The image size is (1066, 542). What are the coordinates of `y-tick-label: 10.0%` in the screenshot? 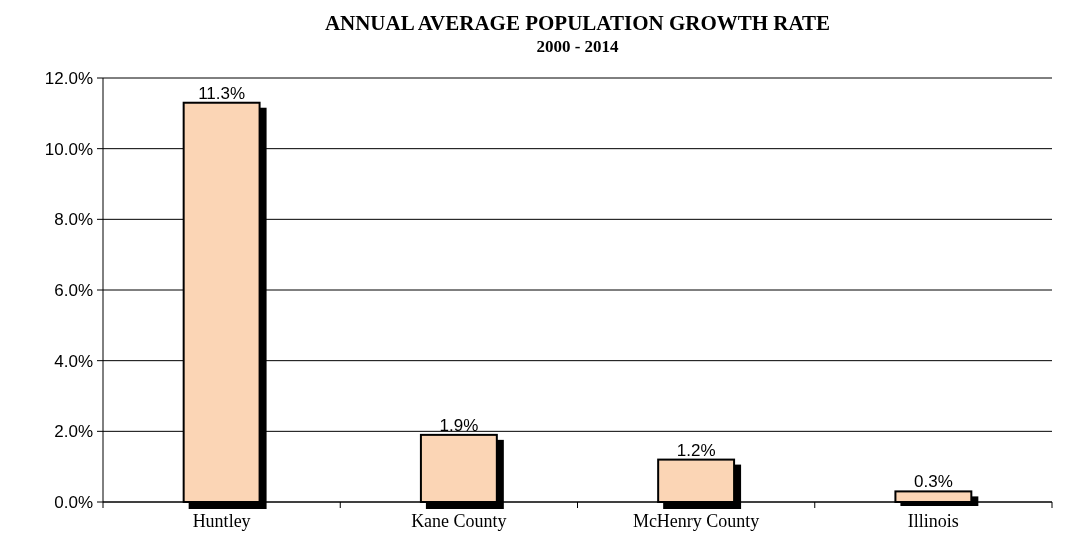 It's located at (68, 149).